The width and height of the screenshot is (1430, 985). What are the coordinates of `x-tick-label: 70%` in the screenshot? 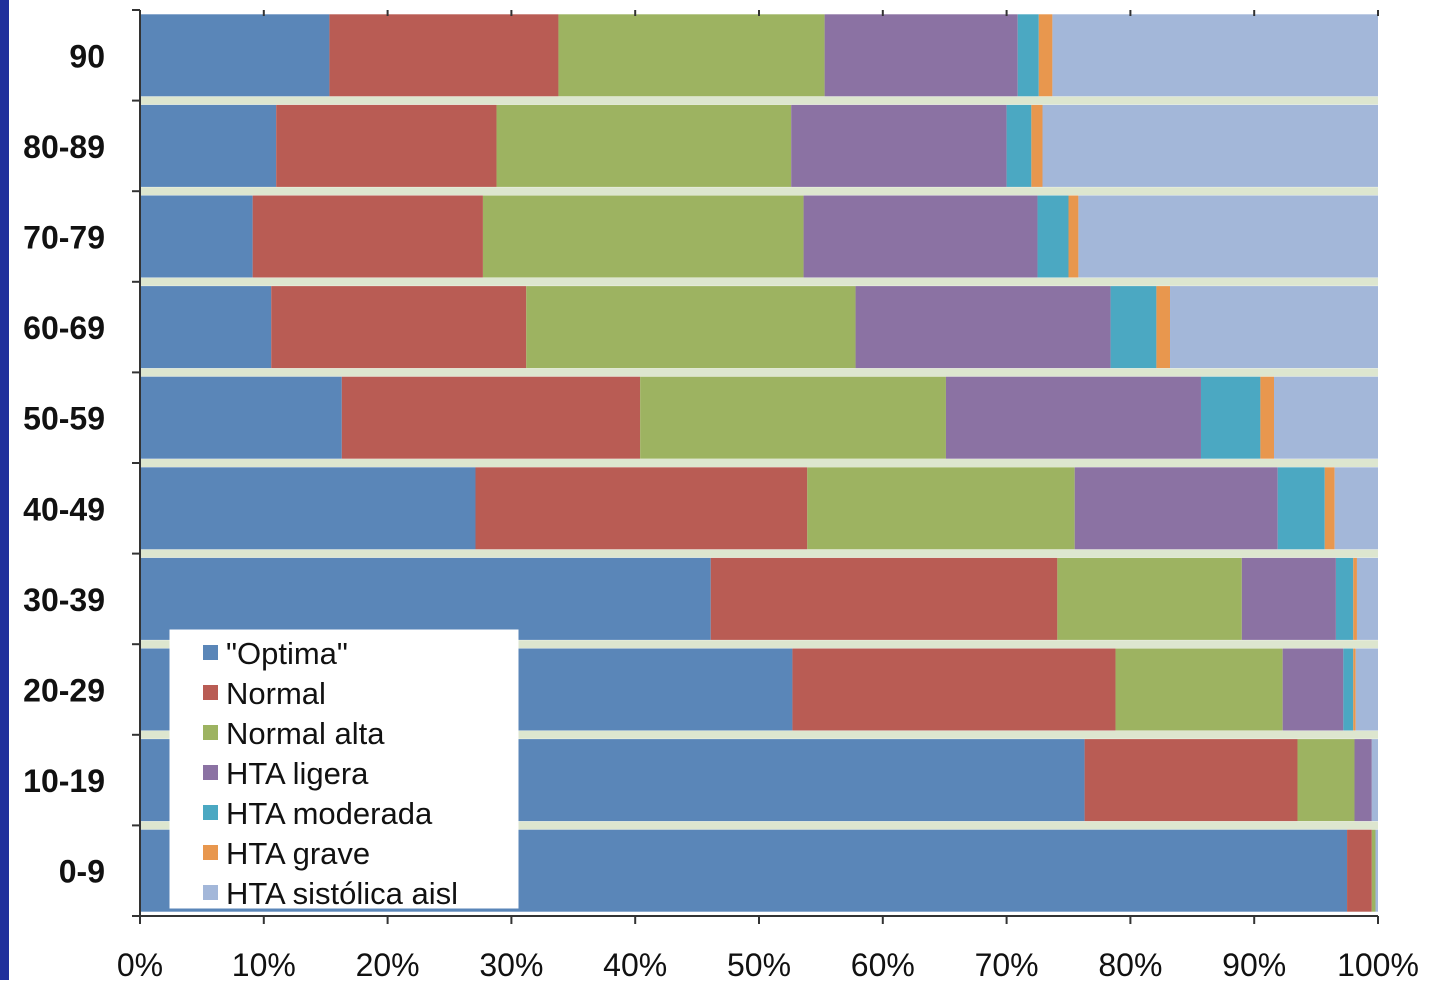 It's located at (1007, 963).